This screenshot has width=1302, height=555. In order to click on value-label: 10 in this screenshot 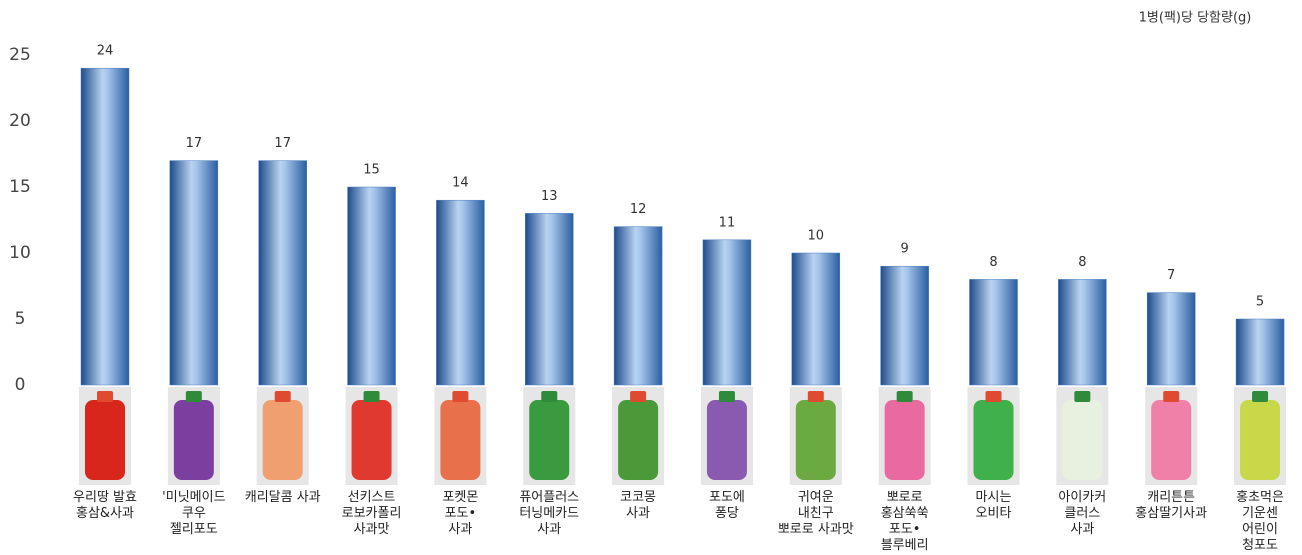, I will do `click(816, 236)`.